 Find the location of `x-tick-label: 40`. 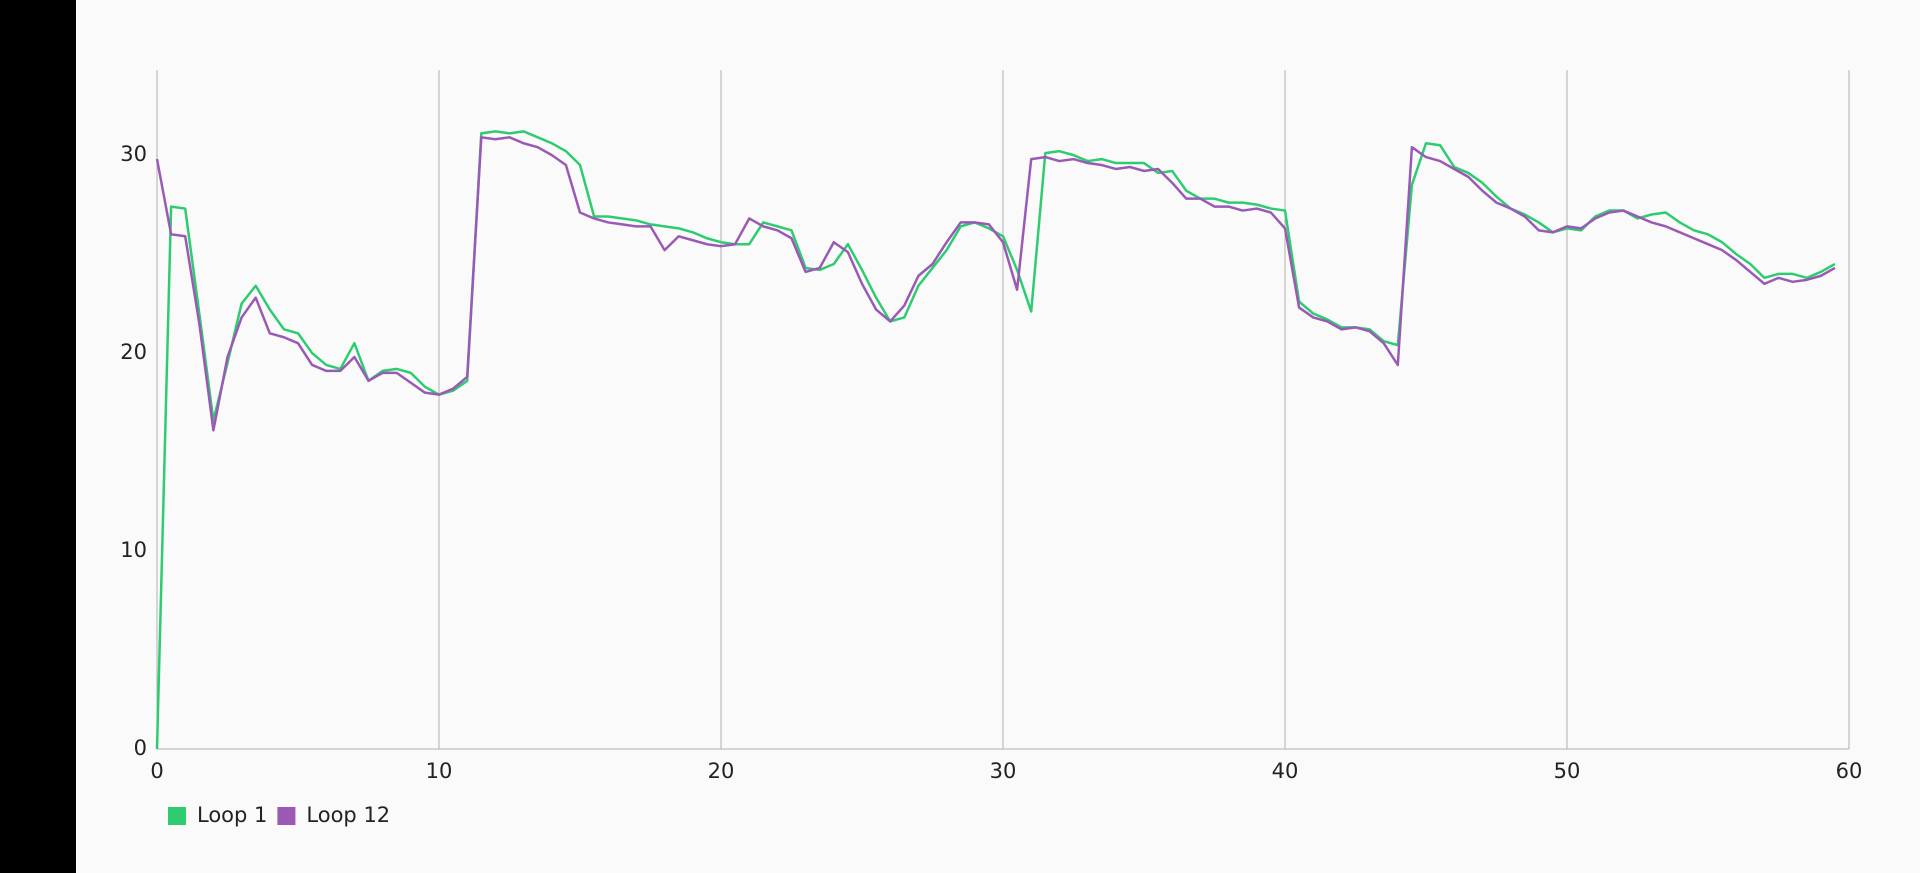

x-tick-label: 40 is located at coordinates (1285, 771).